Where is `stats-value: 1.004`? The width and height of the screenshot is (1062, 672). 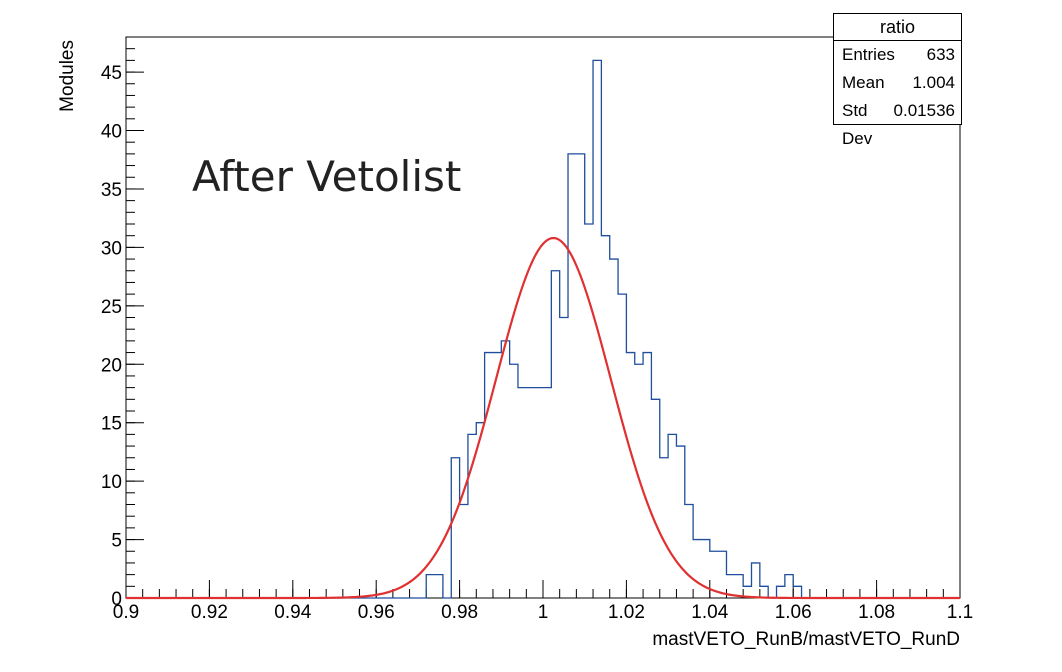
stats-value: 1.004 is located at coordinates (933, 82).